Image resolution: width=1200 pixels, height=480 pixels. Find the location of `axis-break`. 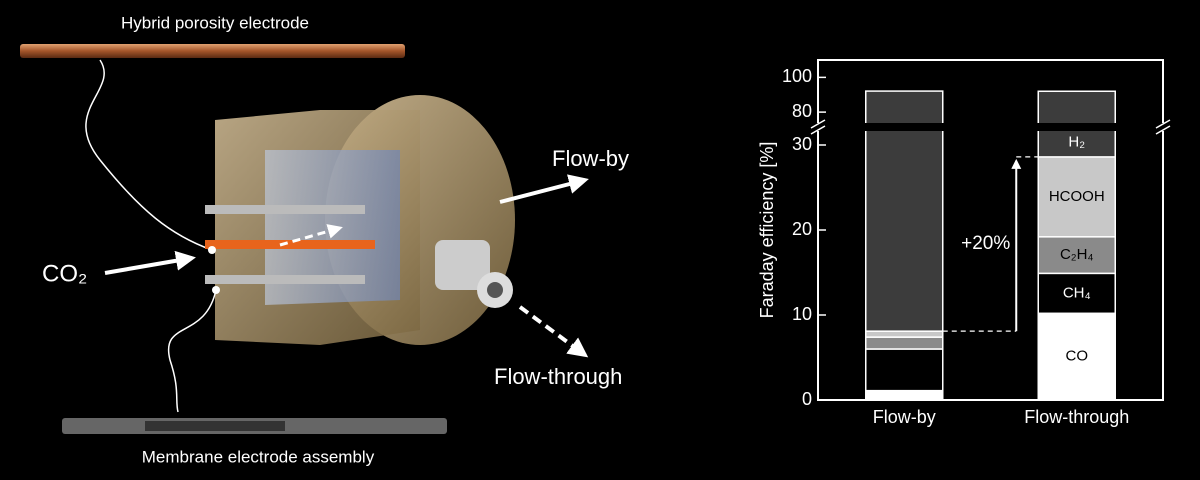

axis-break is located at coordinates (990, 127).